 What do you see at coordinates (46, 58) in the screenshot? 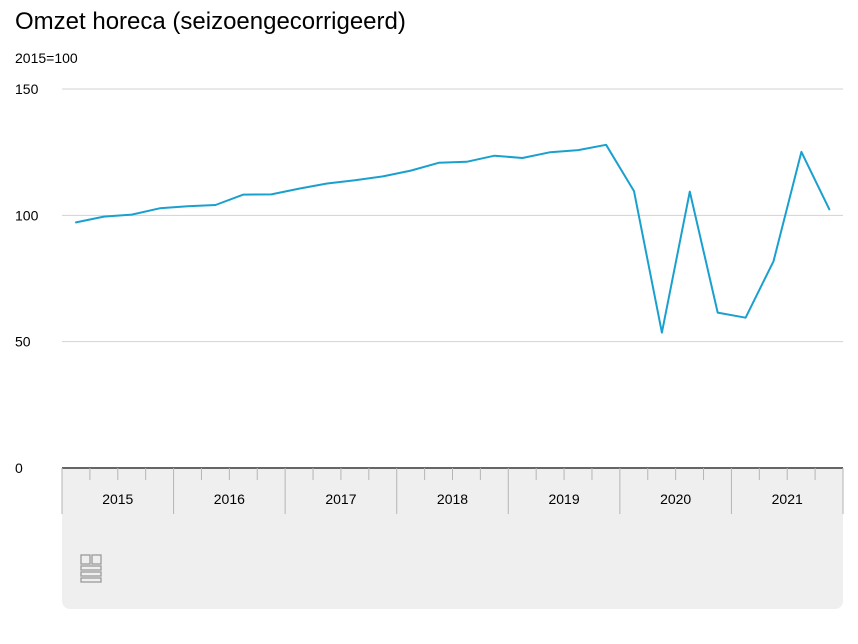
I see `y-unit-label: 2015=100` at bounding box center [46, 58].